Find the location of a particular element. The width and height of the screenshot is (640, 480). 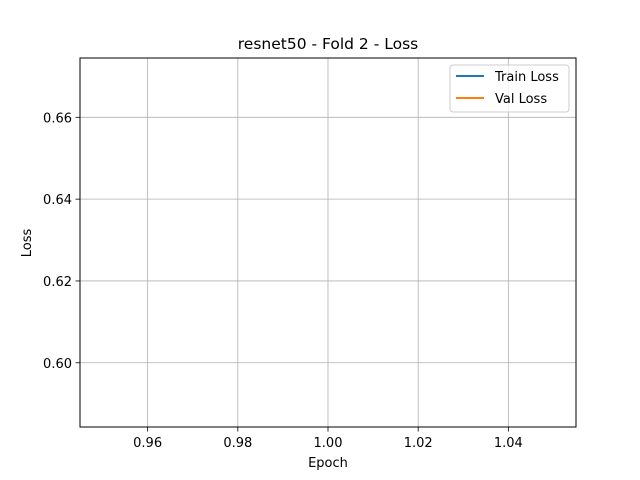

y-tick-label: 0.64 is located at coordinates (57, 200).